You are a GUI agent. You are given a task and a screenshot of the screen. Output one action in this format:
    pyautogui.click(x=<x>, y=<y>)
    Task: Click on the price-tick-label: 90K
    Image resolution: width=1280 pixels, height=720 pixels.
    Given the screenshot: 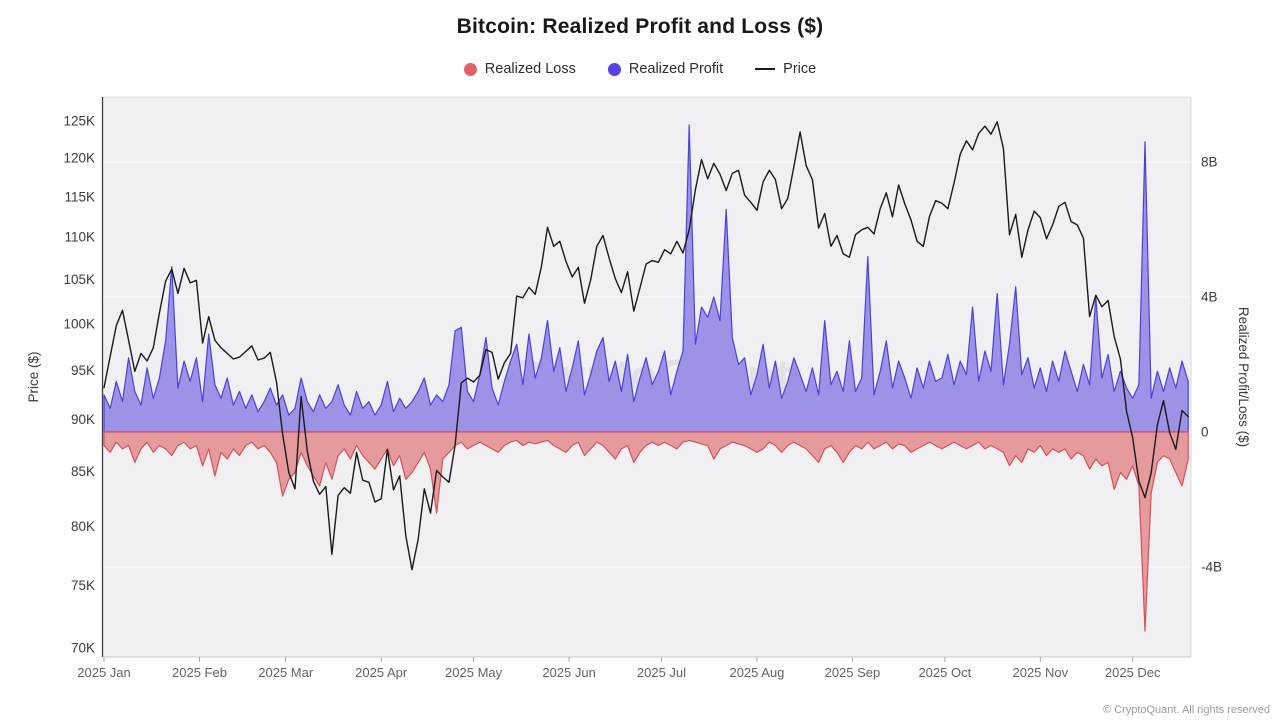 What is the action you would take?
    pyautogui.click(x=83, y=419)
    